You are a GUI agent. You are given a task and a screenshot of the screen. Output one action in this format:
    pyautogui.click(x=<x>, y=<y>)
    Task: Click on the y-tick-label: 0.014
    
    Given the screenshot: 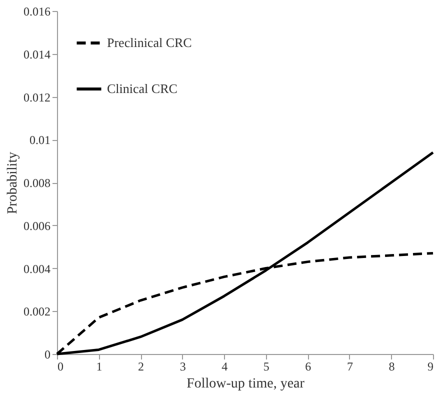 What is the action you would take?
    pyautogui.click(x=37, y=54)
    